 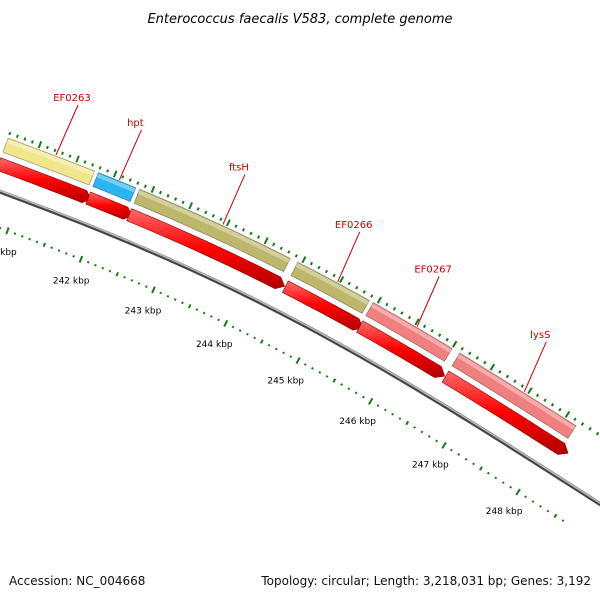 I want to click on scale-label: 243 kbp, so click(x=143, y=312).